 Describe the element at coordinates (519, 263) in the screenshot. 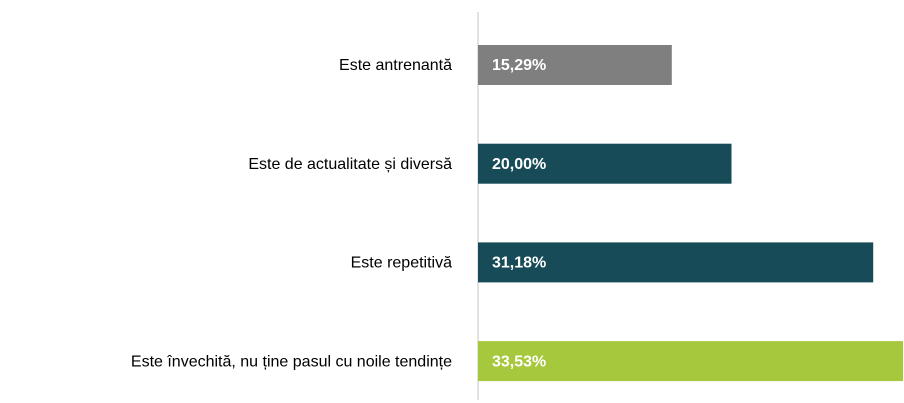

I see `value-label: 31,18%` at that location.